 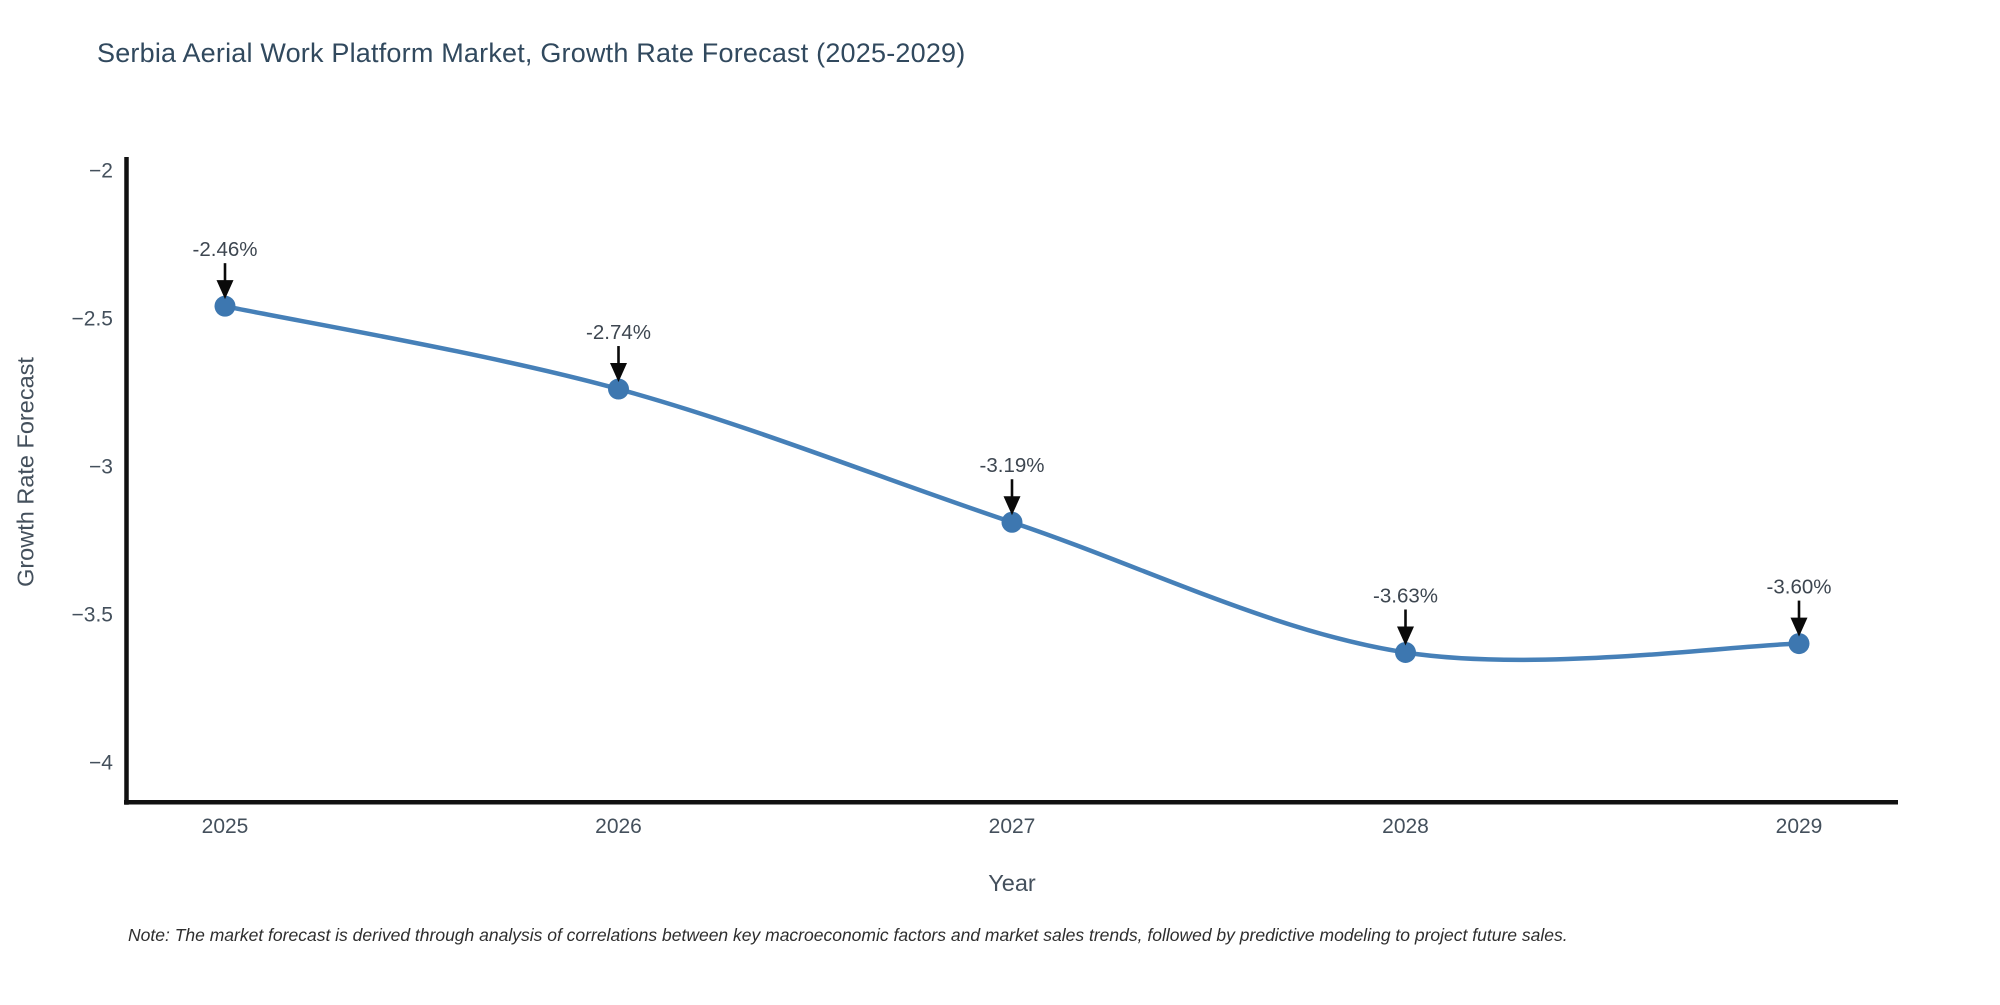 What do you see at coordinates (101, 763) in the screenshot?
I see `y-tick-label: −4` at bounding box center [101, 763].